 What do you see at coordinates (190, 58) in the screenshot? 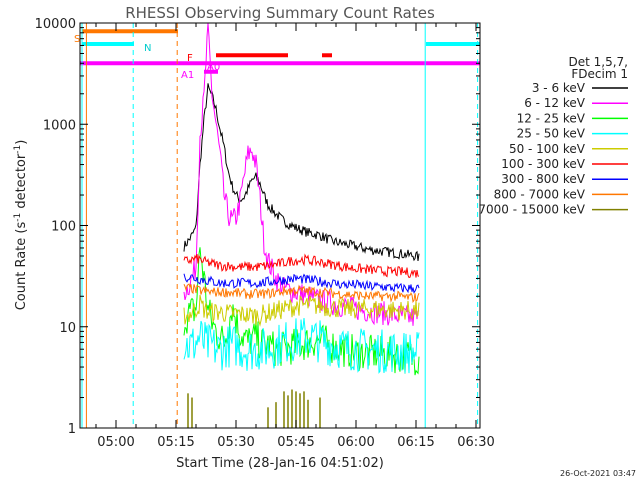
I see `annotation-f: F` at bounding box center [190, 58].